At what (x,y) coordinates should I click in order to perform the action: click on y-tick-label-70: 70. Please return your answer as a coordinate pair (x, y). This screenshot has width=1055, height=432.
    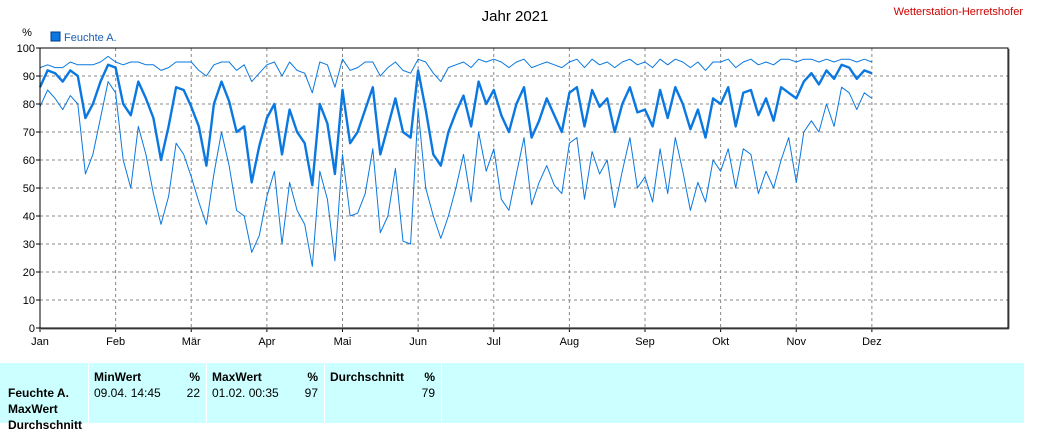
    Looking at the image, I should click on (29, 133).